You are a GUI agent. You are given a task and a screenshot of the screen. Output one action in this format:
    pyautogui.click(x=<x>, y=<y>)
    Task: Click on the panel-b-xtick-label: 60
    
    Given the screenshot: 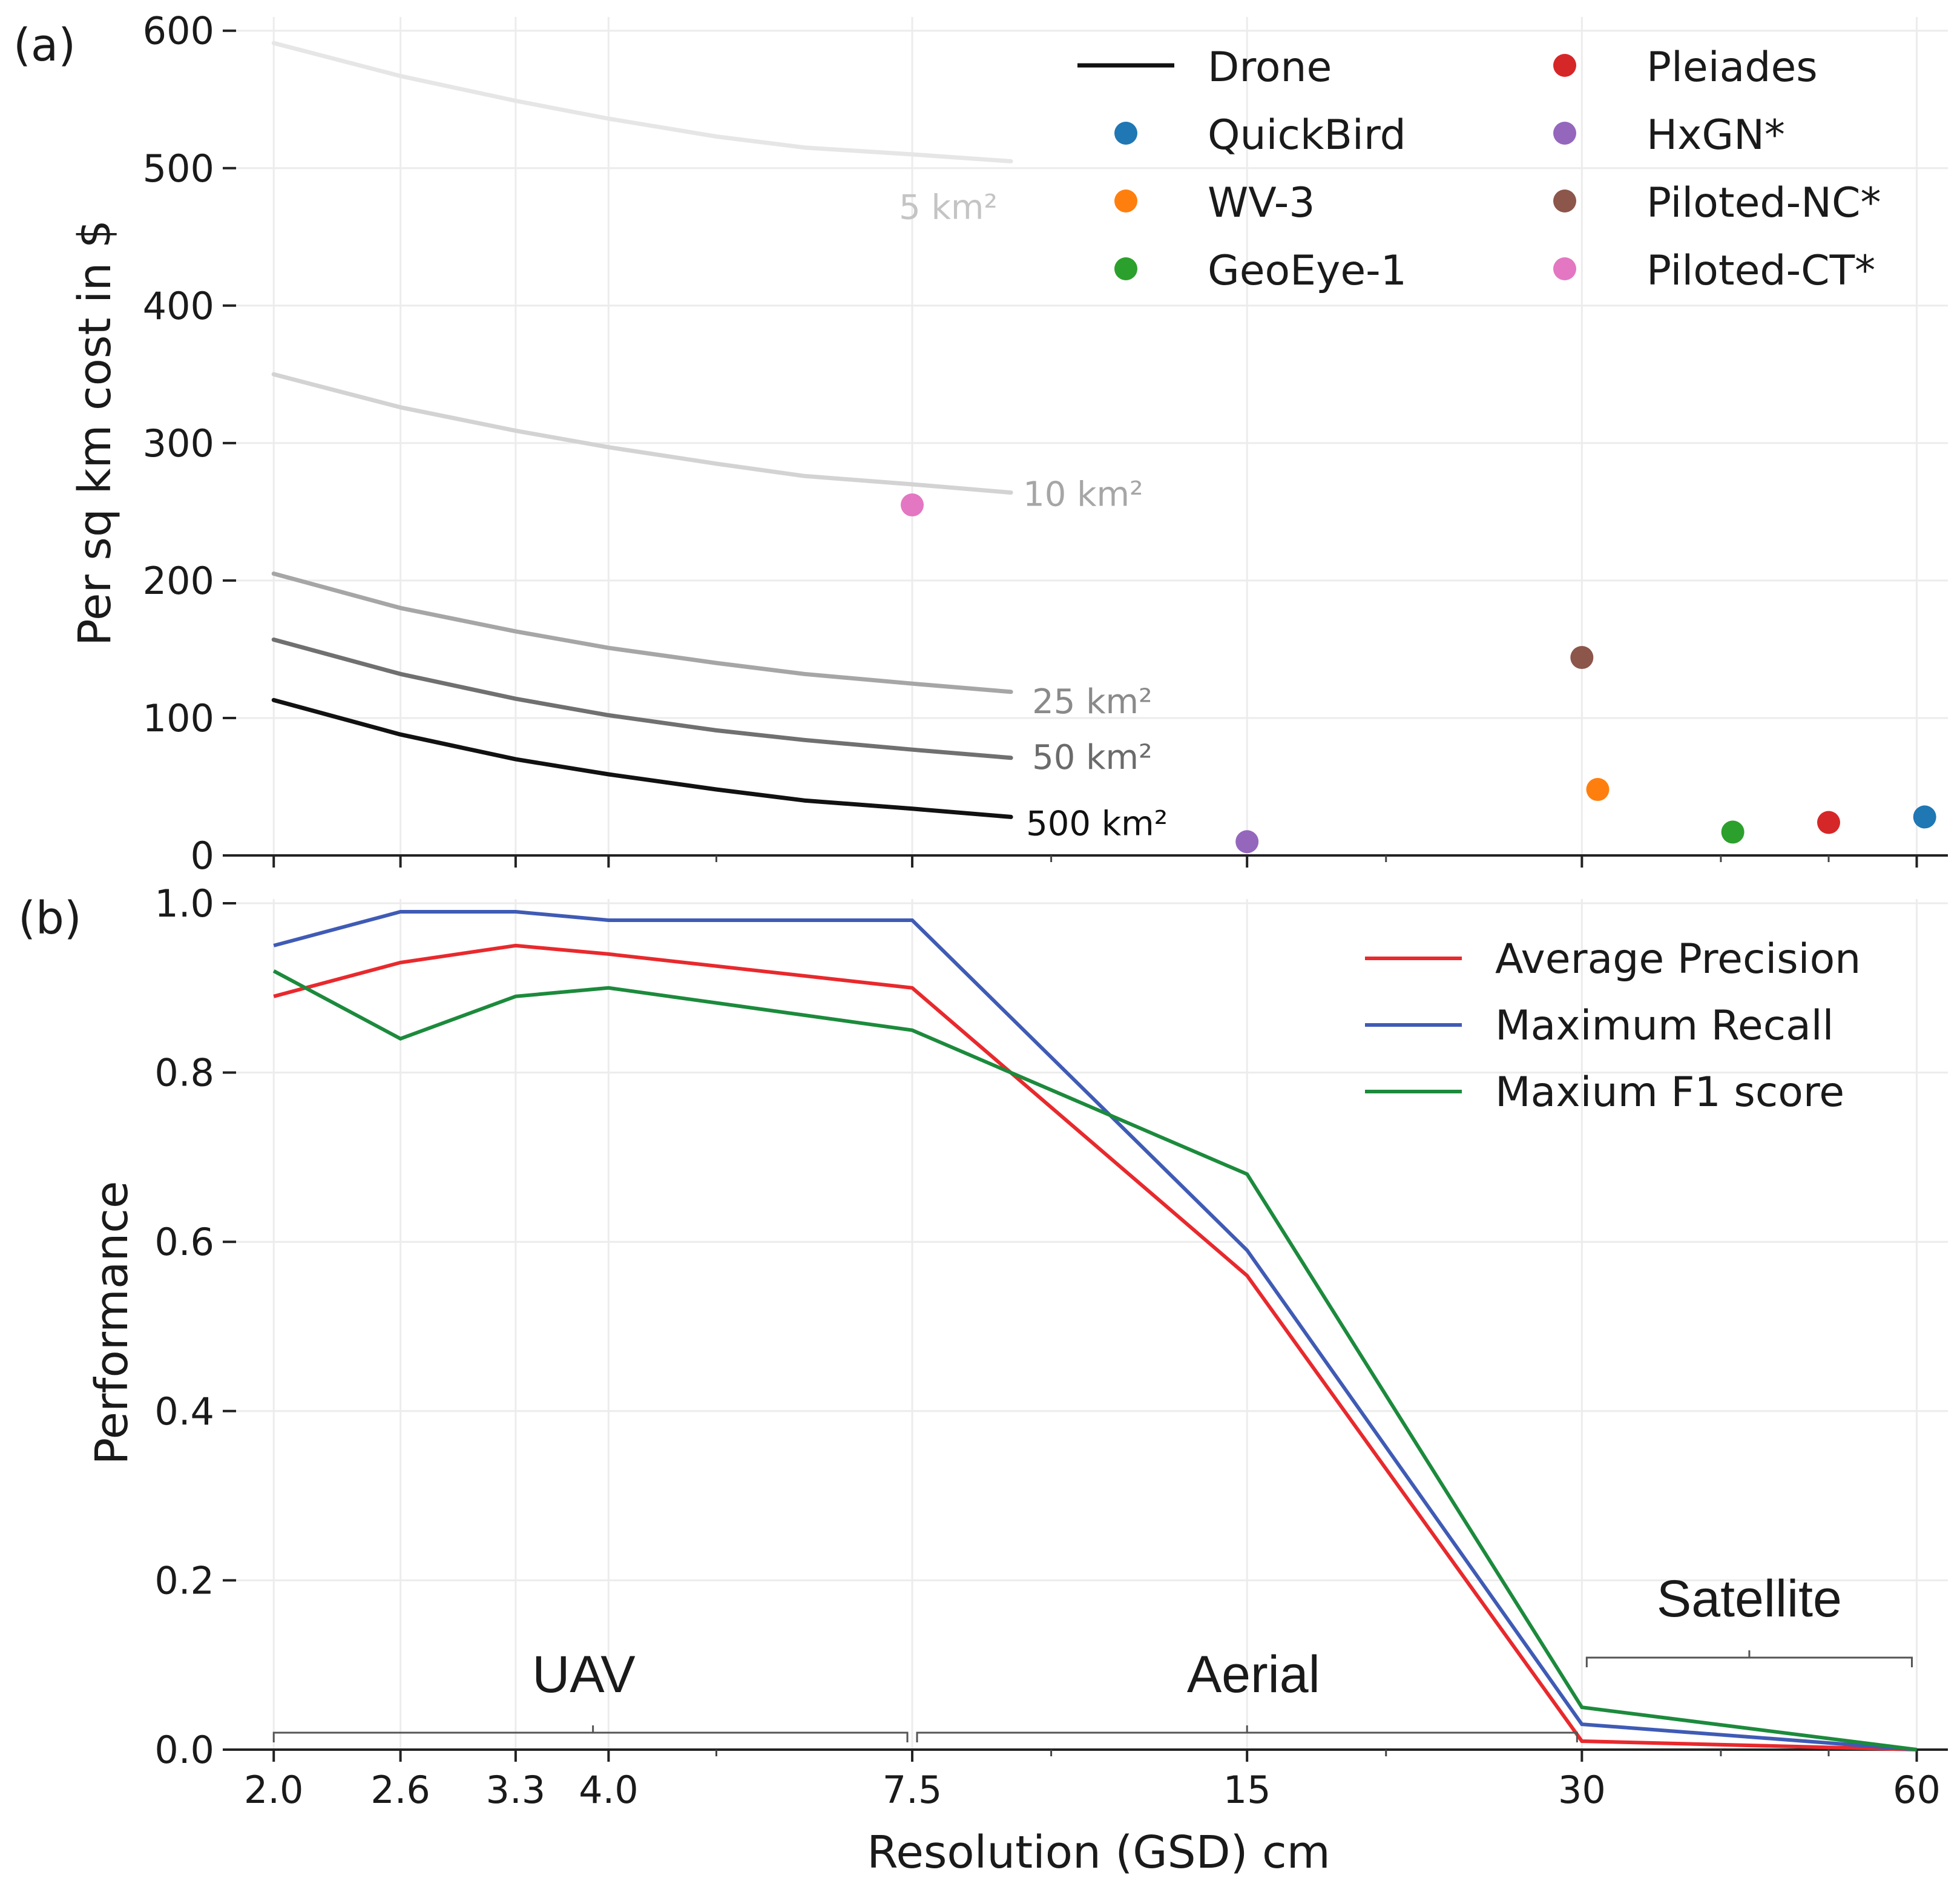 What is the action you would take?
    pyautogui.click(x=1917, y=1790)
    